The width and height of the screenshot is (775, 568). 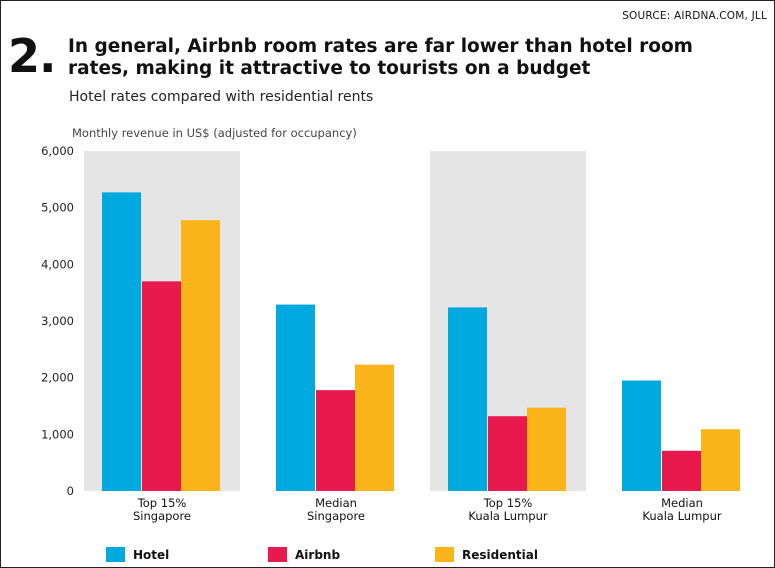 I want to click on legend-swatch-hotel, so click(x=115, y=554).